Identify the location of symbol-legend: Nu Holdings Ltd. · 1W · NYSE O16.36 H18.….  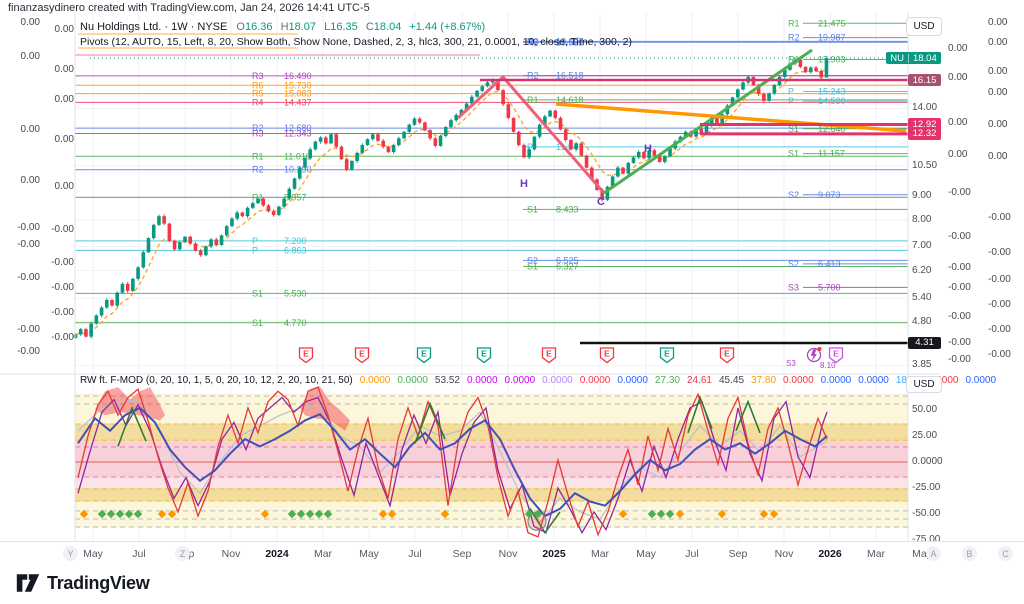
(282, 27).